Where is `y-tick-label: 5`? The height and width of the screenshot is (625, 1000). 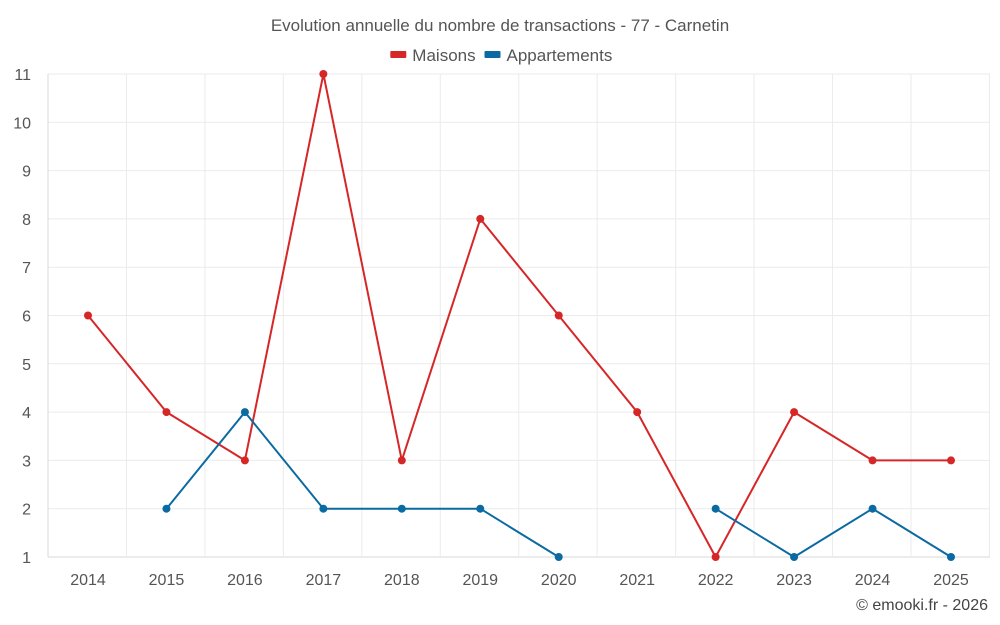
y-tick-label: 5 is located at coordinates (26, 365).